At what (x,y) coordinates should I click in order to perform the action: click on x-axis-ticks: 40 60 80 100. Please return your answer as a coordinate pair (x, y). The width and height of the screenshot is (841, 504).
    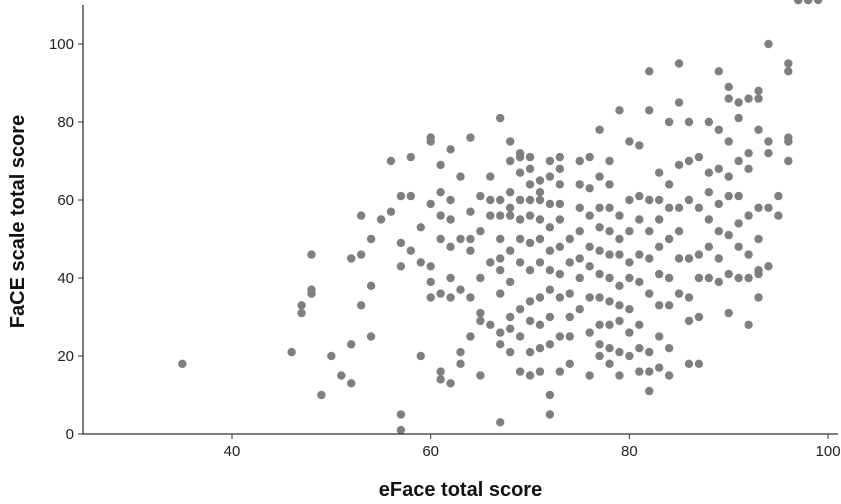
    Looking at the image, I should click on (532, 447).